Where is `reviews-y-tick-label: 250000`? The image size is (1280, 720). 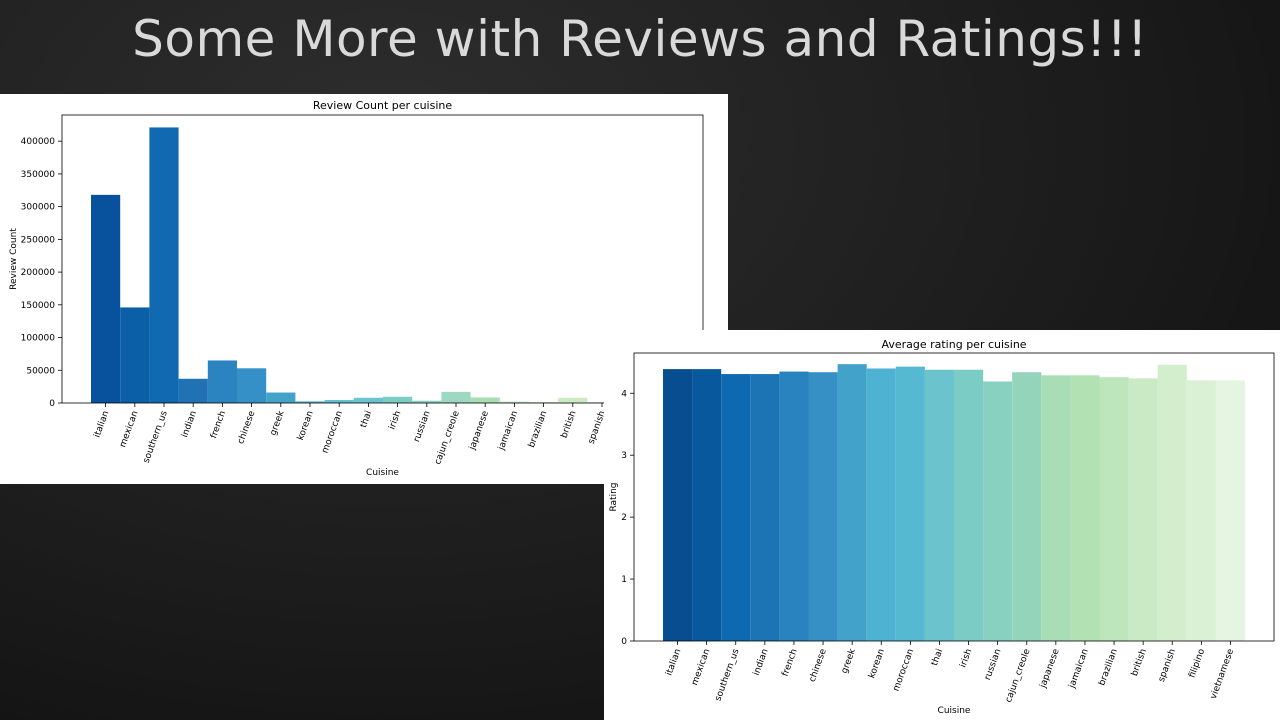 reviews-y-tick-label: 250000 is located at coordinates (38, 240).